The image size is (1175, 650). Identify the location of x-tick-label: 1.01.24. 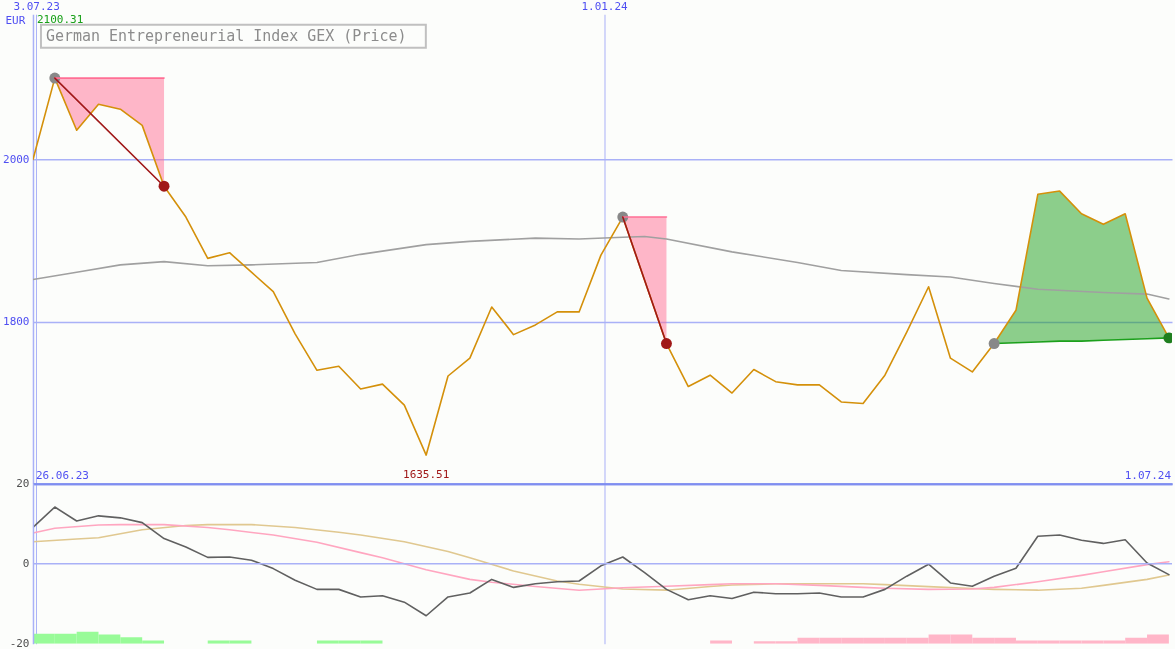
(605, 6).